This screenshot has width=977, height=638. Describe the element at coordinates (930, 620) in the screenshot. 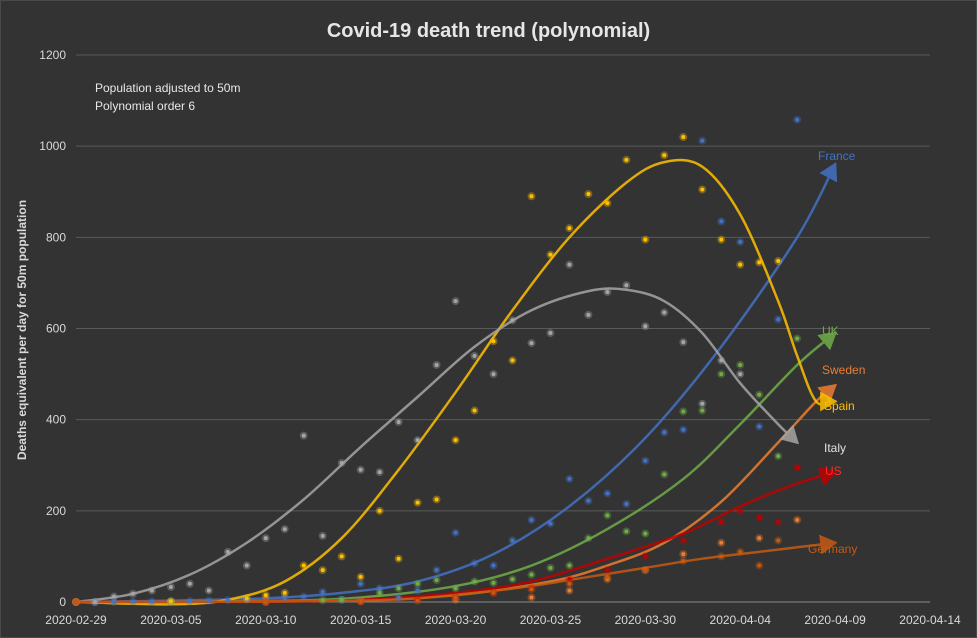

I see `x-tick-label: 2020-04-14` at that location.